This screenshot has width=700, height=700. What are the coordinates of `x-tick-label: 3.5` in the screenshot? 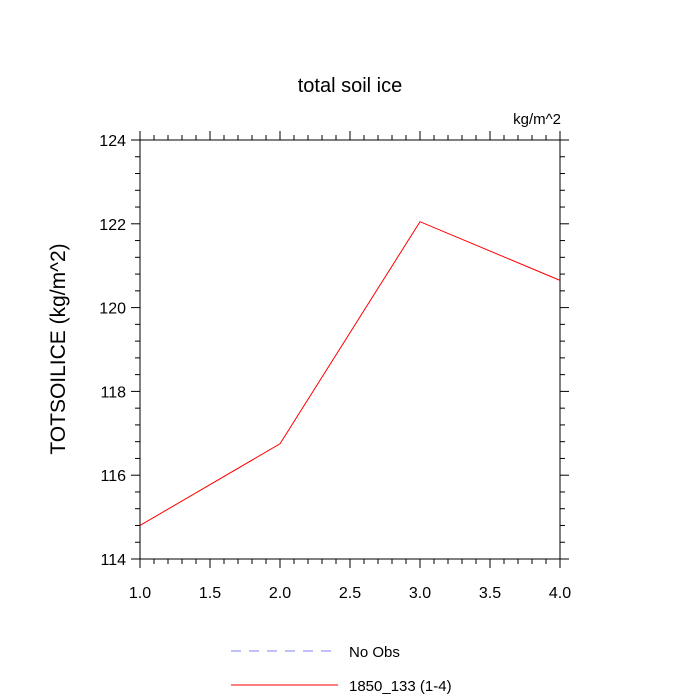 It's located at (490, 593).